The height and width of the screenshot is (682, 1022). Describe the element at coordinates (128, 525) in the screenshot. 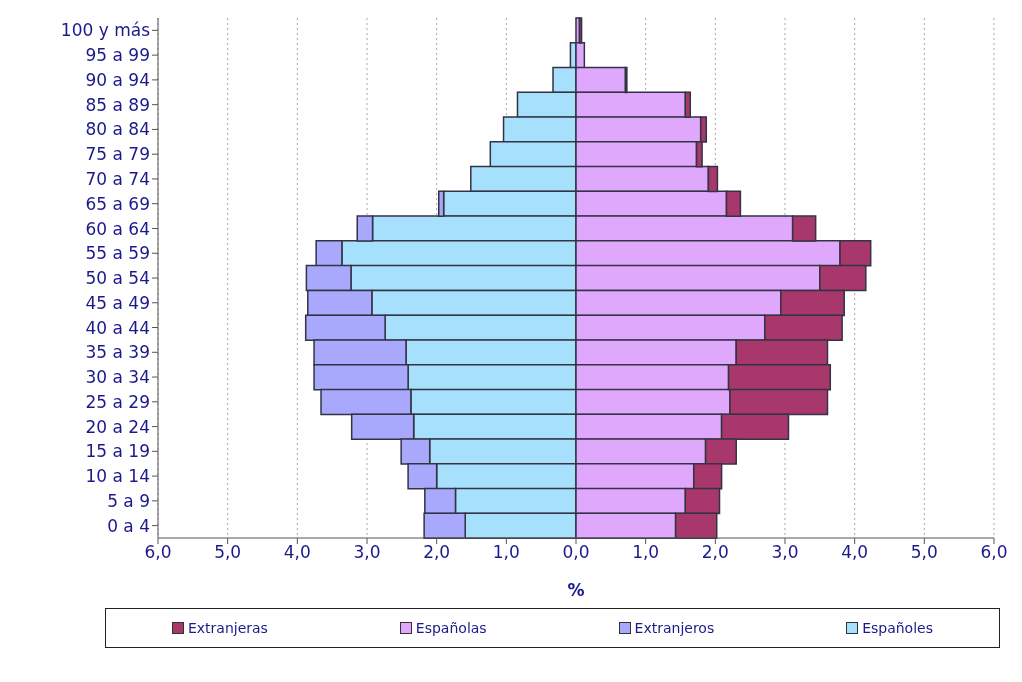

I see `y-tick-label: 0 a 4` at that location.